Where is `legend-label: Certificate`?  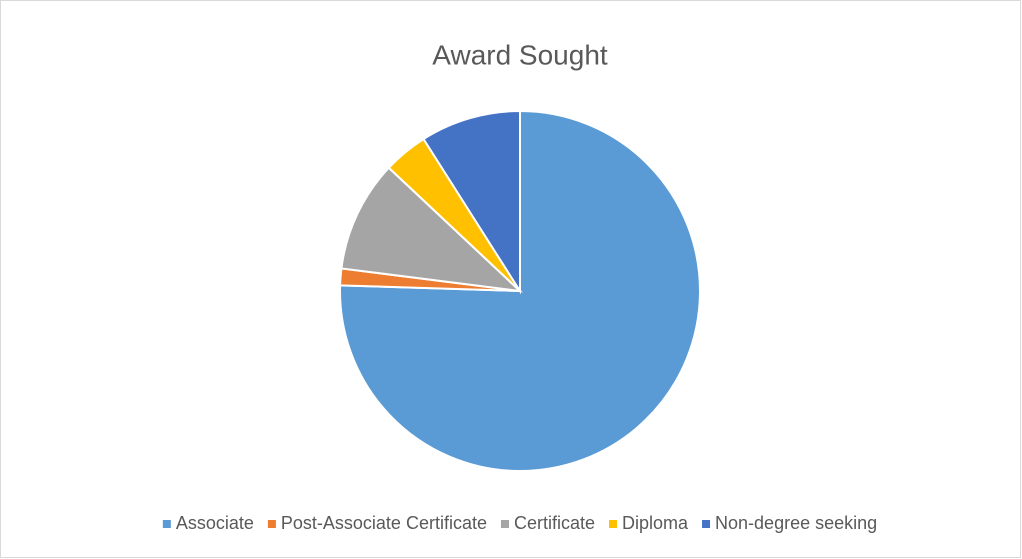 legend-label: Certificate is located at coordinates (554, 523).